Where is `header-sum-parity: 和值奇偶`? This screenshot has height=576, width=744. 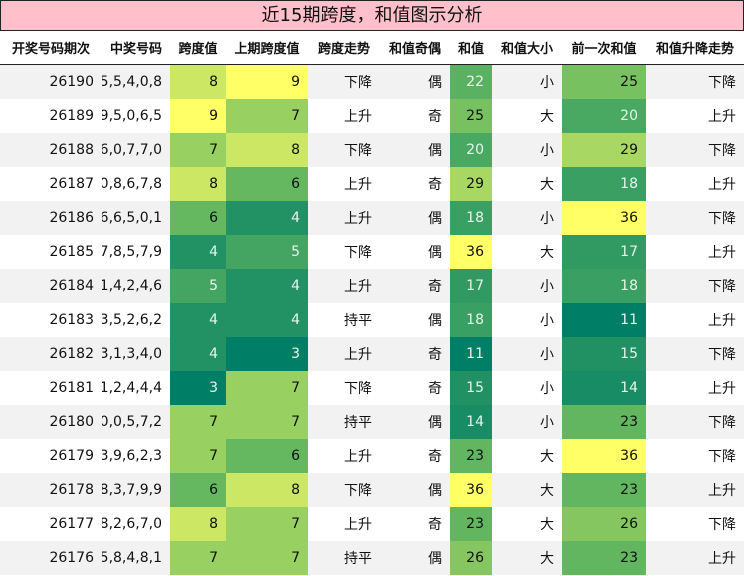
header-sum-parity: 和值奇偶 is located at coordinates (414, 49).